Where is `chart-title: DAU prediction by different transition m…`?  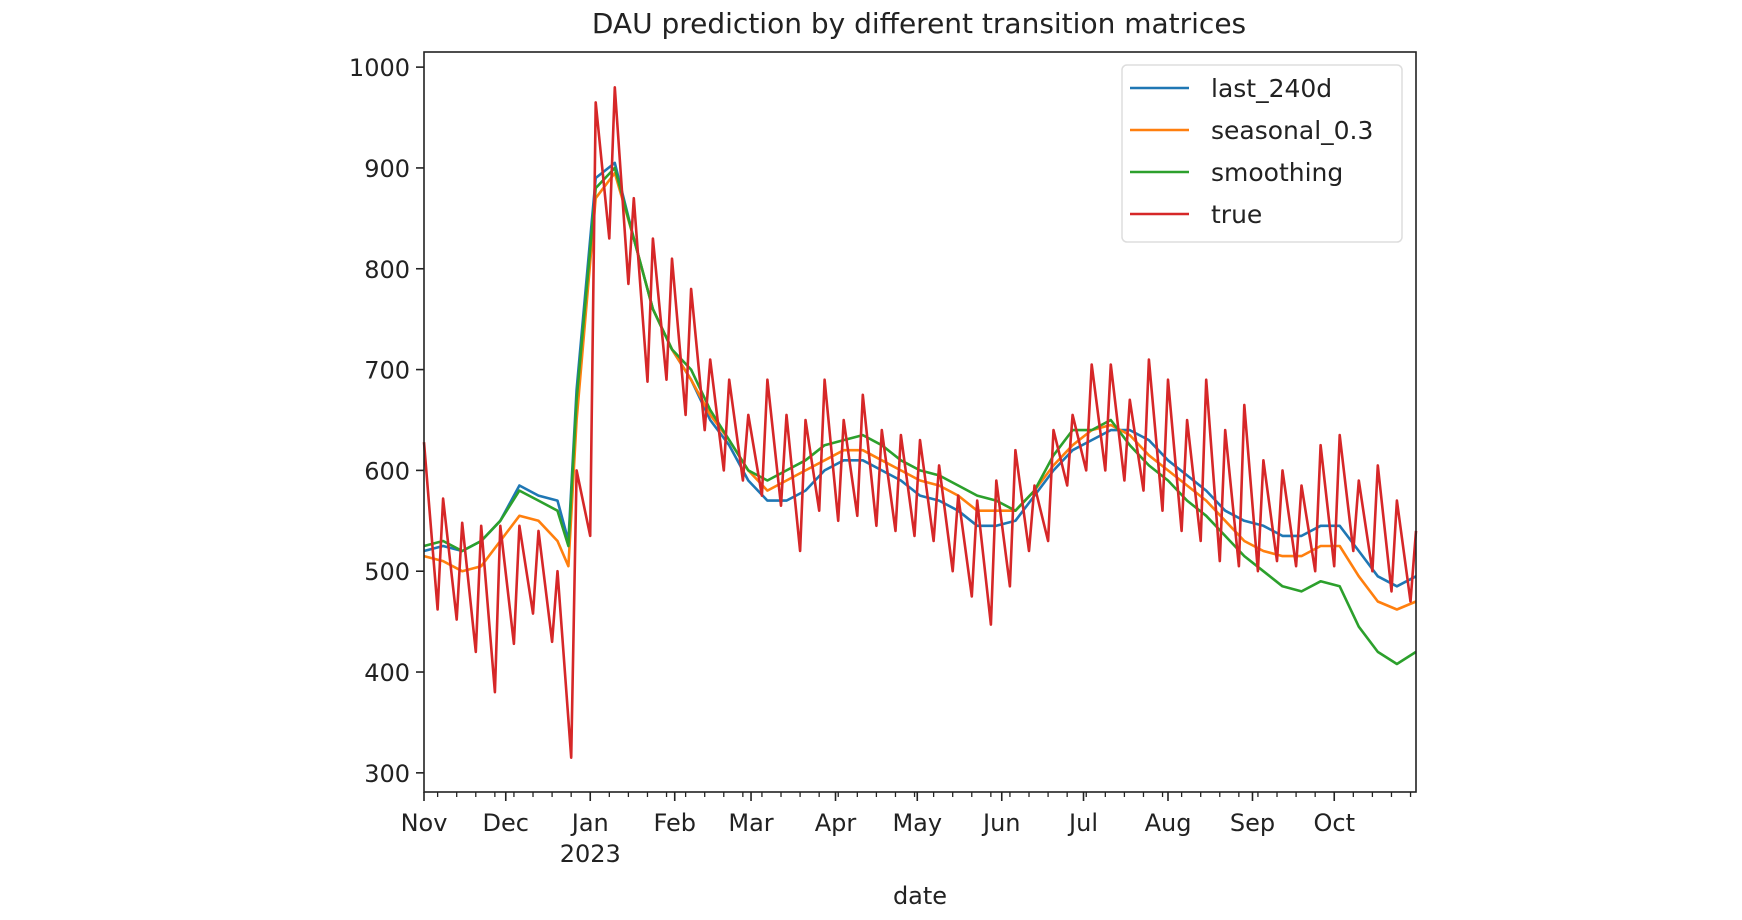 chart-title: DAU prediction by different transition m… is located at coordinates (919, 23).